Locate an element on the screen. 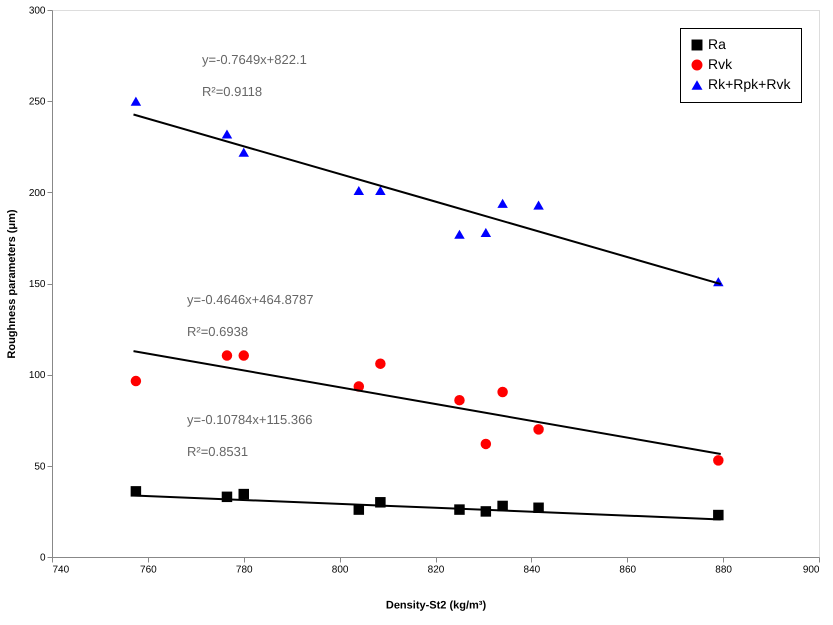 The width and height of the screenshot is (833, 625). legend-label: Ra is located at coordinates (717, 44).